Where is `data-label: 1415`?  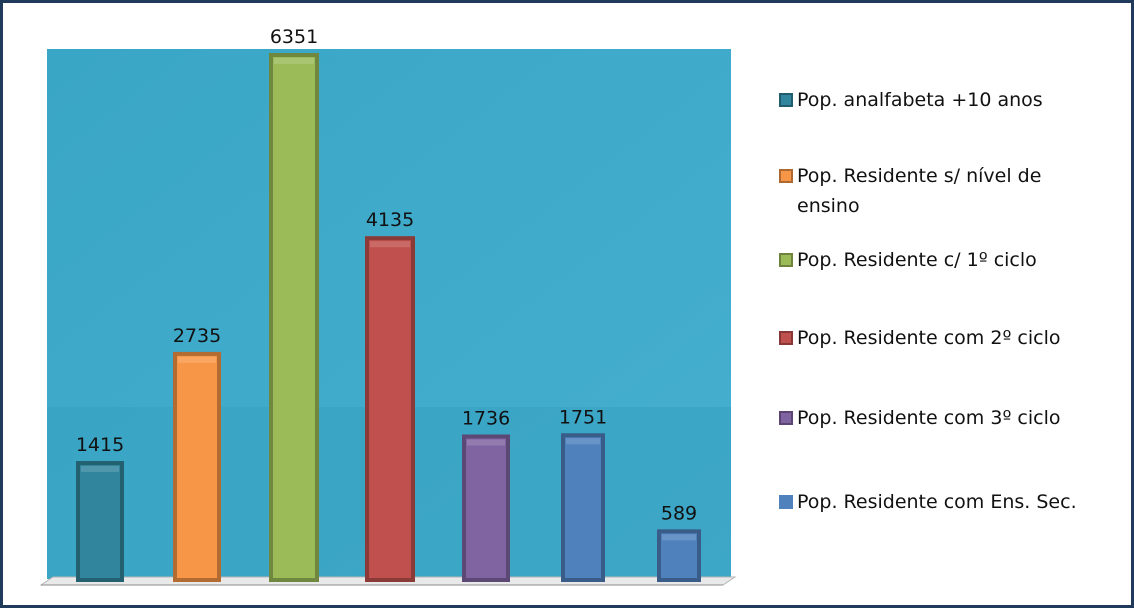 data-label: 1415 is located at coordinates (100, 445).